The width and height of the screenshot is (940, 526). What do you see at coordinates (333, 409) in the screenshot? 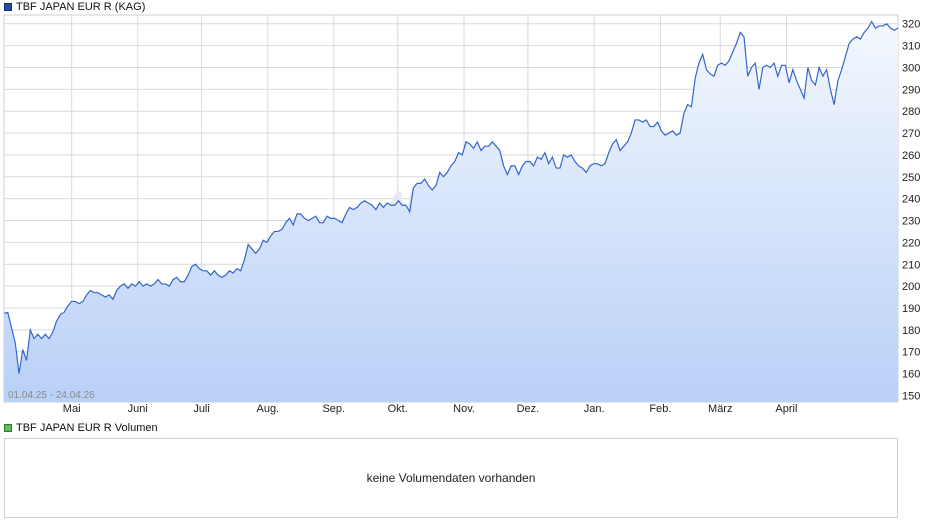
I see `x-tick-label: Sep.` at bounding box center [333, 409].